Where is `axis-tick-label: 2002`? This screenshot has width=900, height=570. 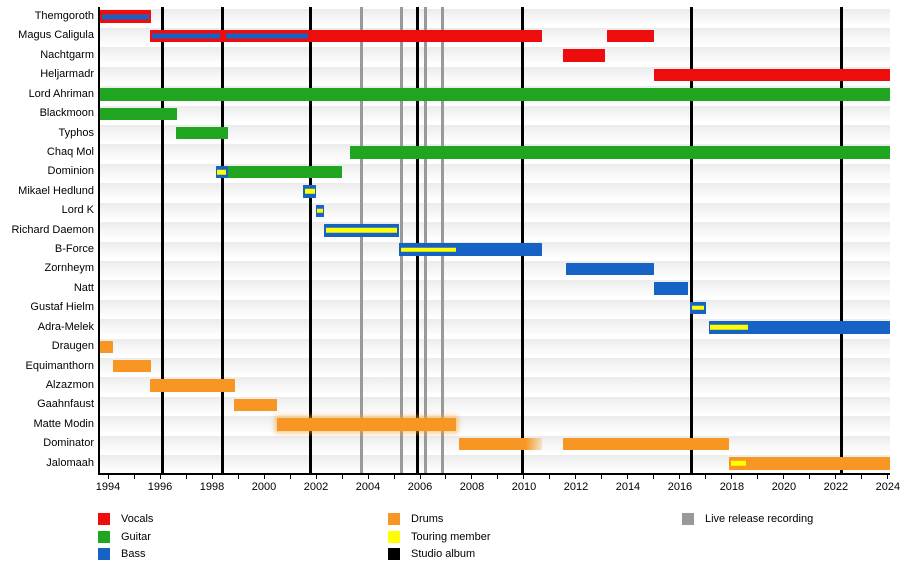
axis-tick-label: 2002 is located at coordinates (316, 487).